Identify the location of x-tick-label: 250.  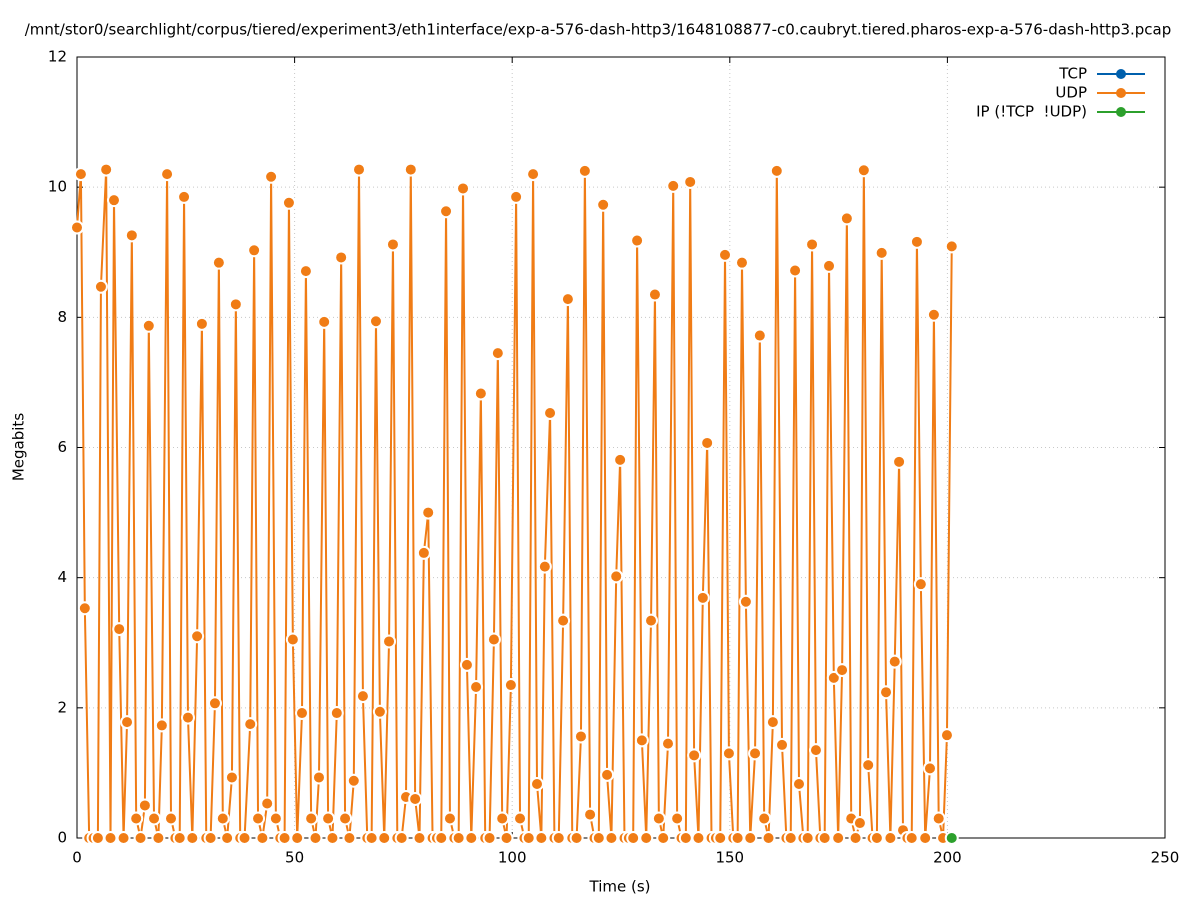
(1165, 858).